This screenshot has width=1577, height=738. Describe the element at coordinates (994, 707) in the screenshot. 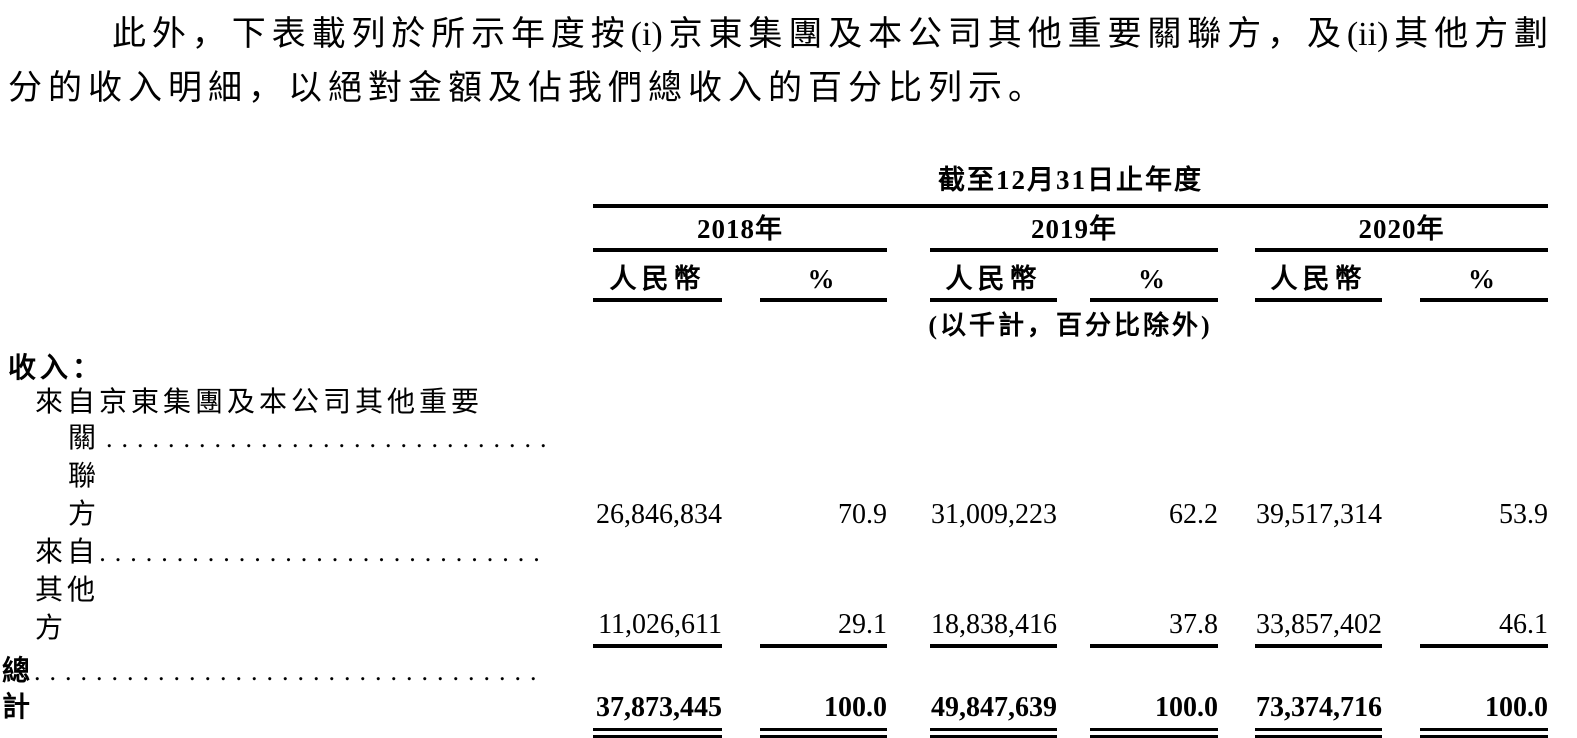

I see `cell-total-rmb-2019: 49,847,639` at that location.